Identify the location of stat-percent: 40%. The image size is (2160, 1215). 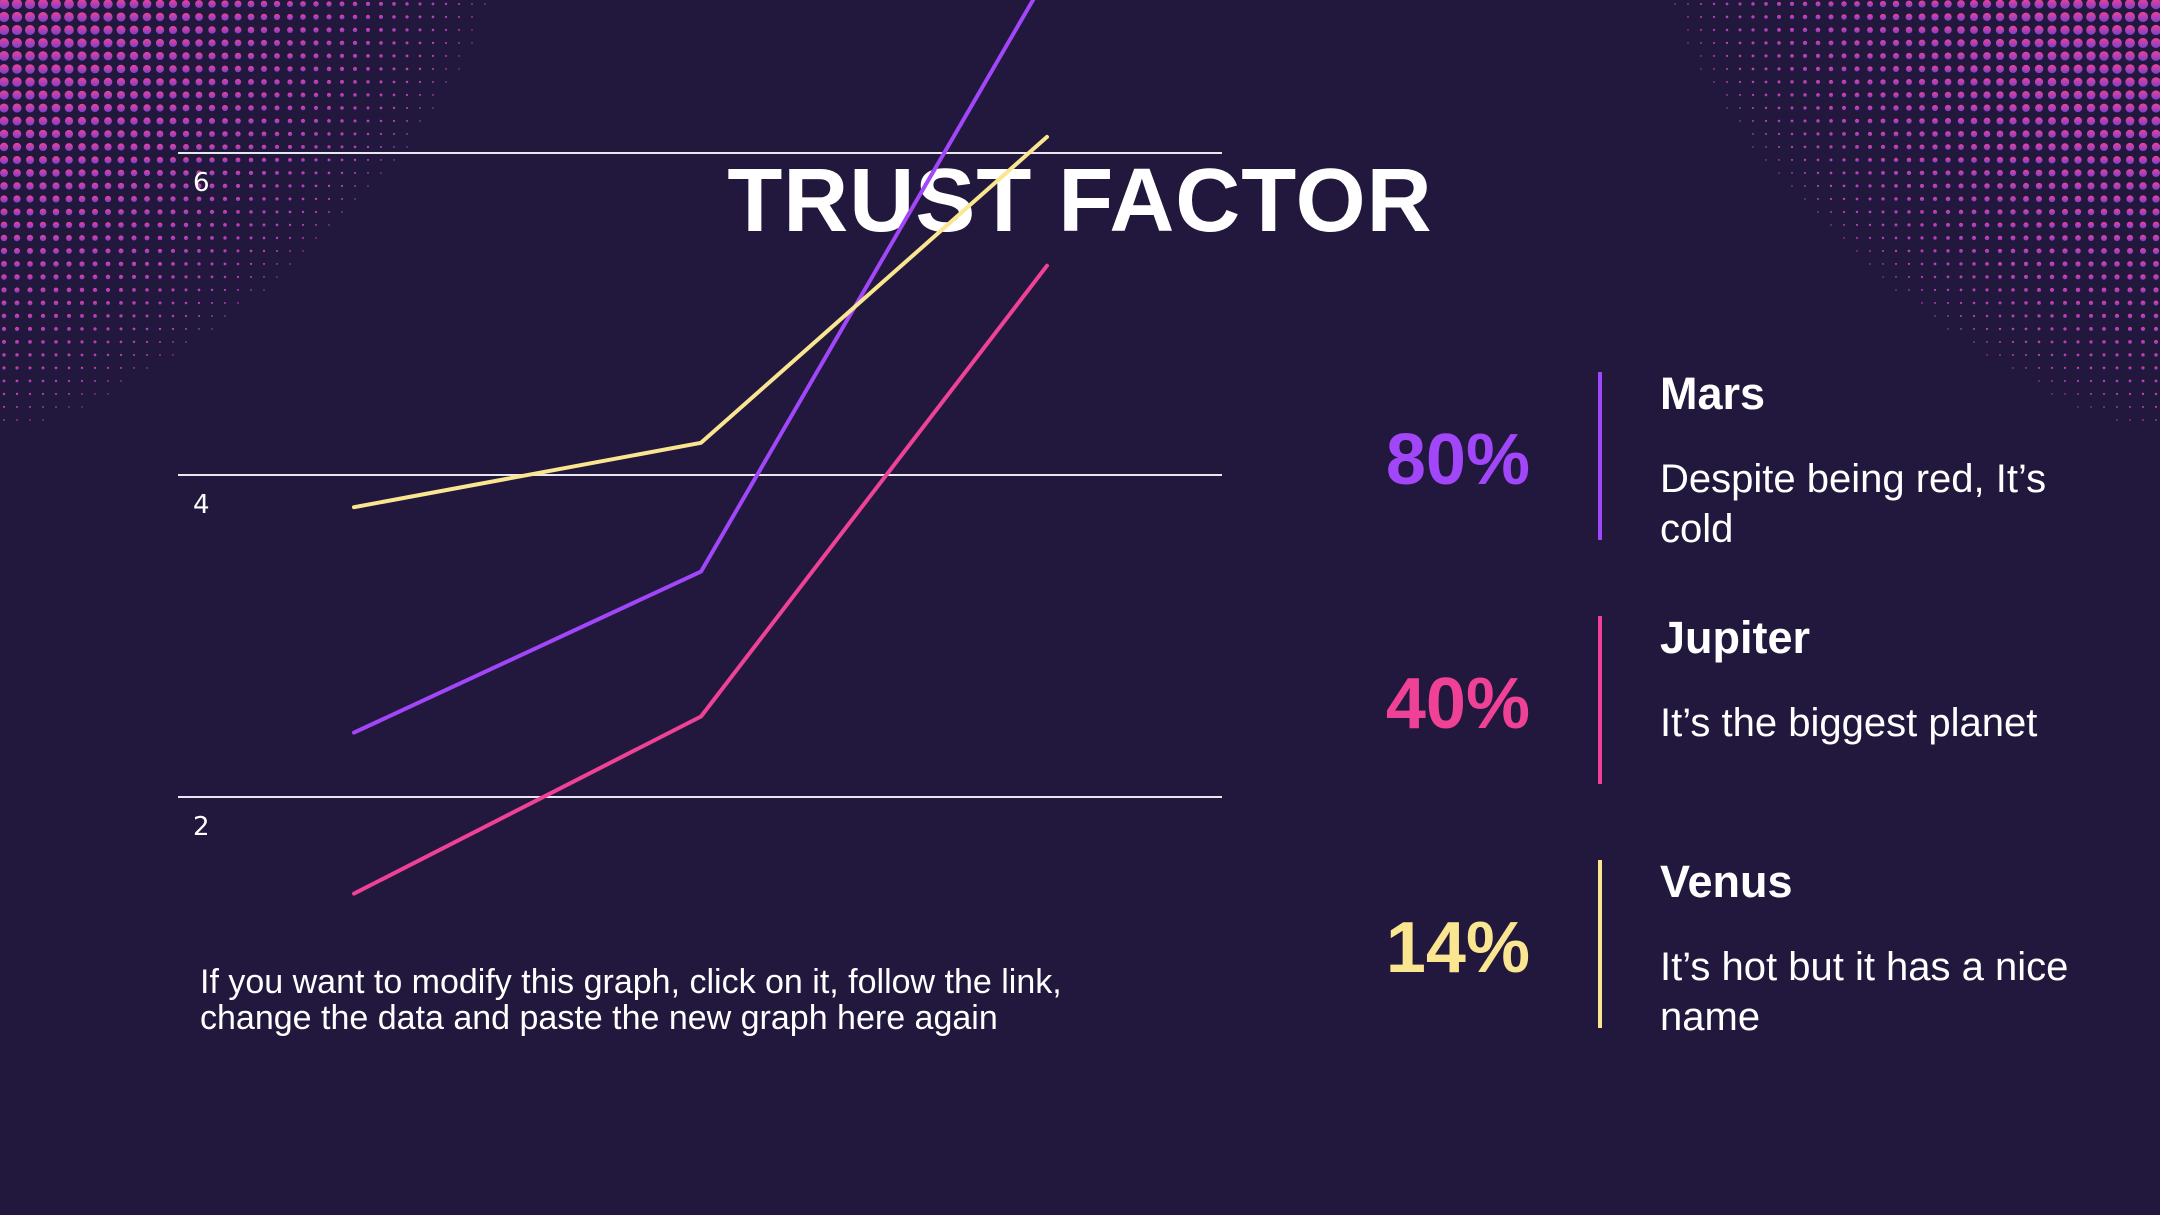
(1457, 704).